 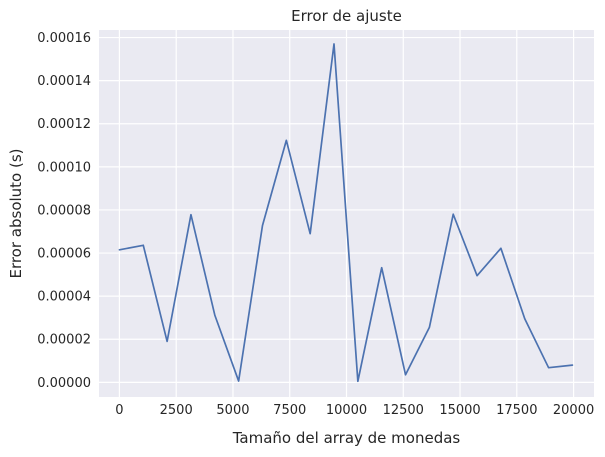 I want to click on y-tick-label: 0.00002, so click(x=64, y=340).